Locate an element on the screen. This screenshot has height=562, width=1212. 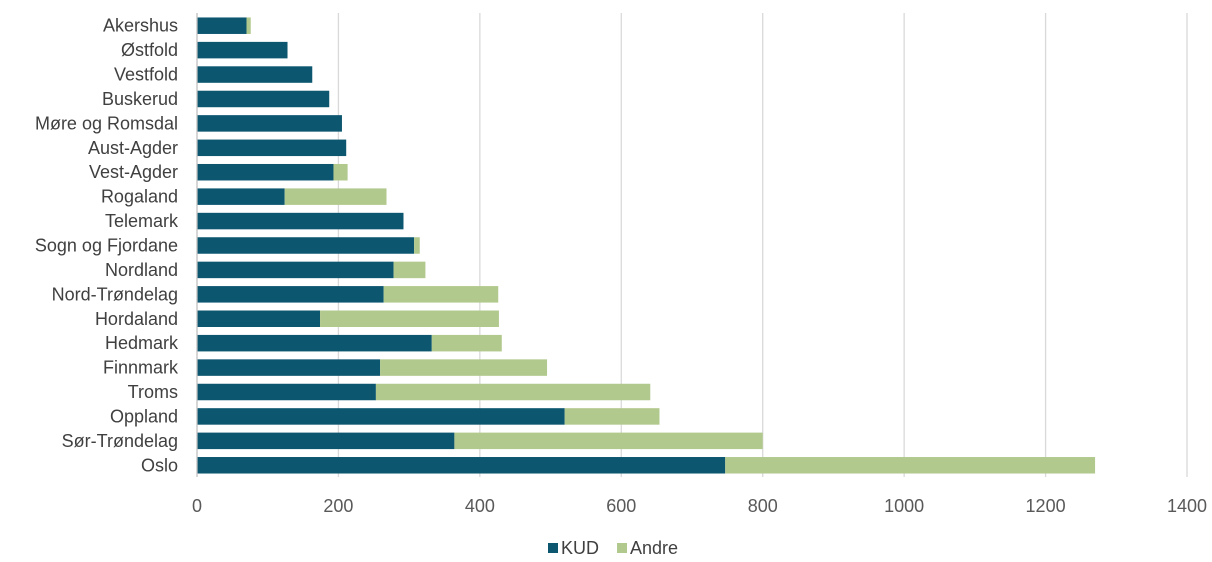
category-label: Aust-Agder is located at coordinates (133, 148).